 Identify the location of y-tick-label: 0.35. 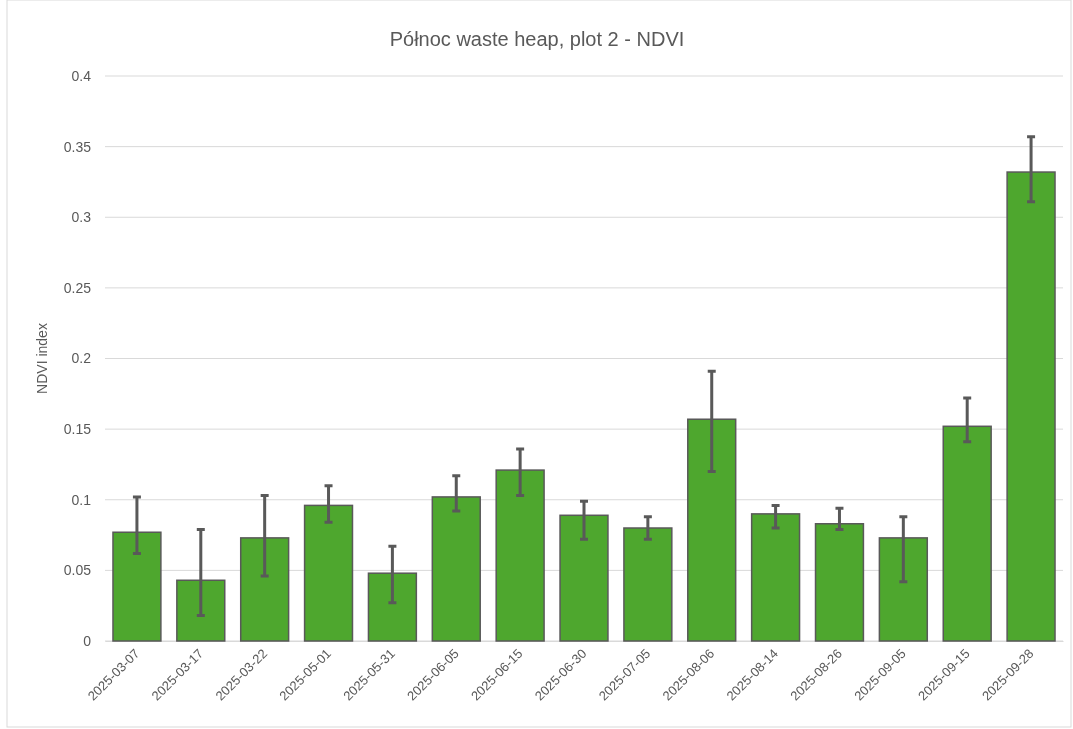
(77, 146).